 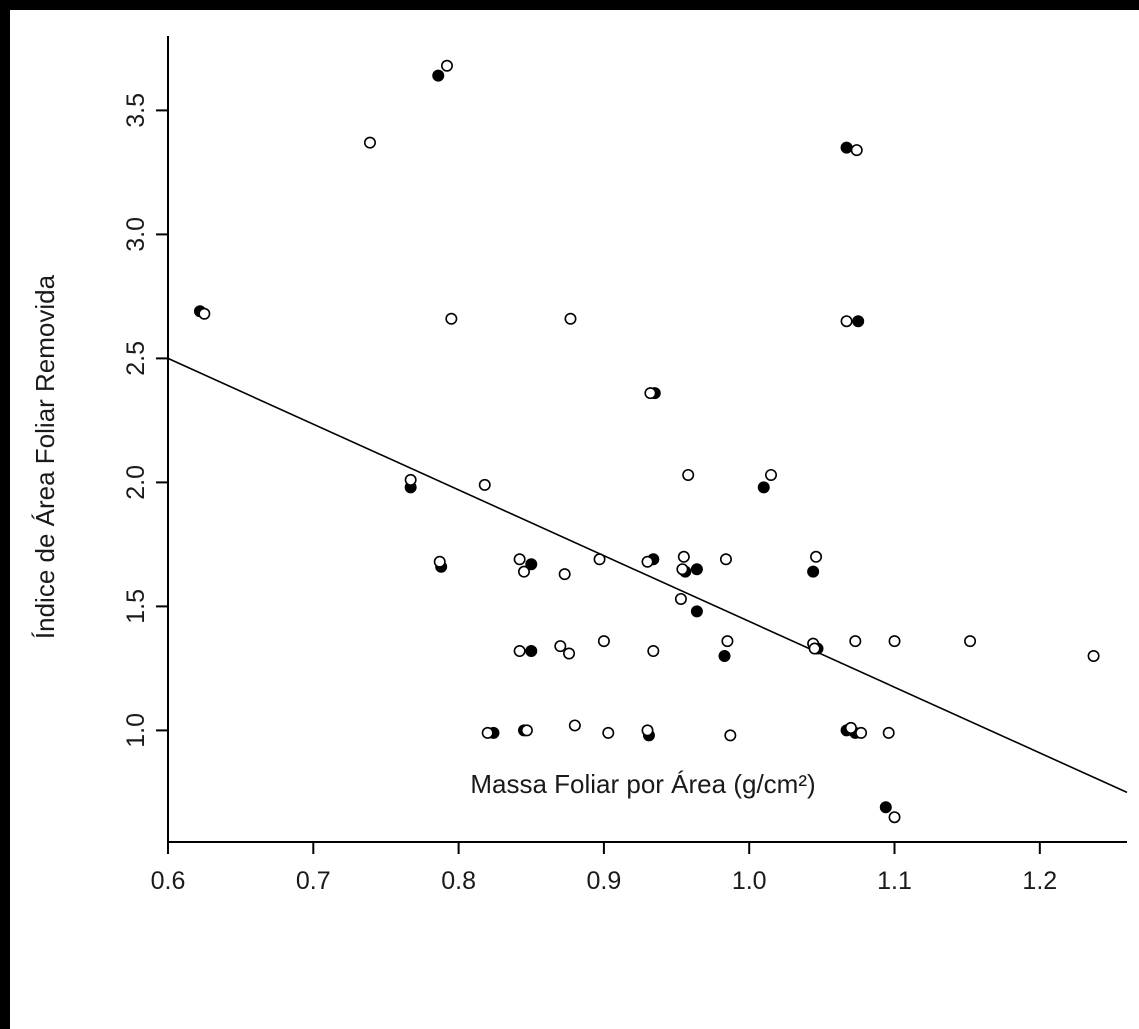 What do you see at coordinates (136, 730) in the screenshot?
I see `y-tick-label: 1.0` at bounding box center [136, 730].